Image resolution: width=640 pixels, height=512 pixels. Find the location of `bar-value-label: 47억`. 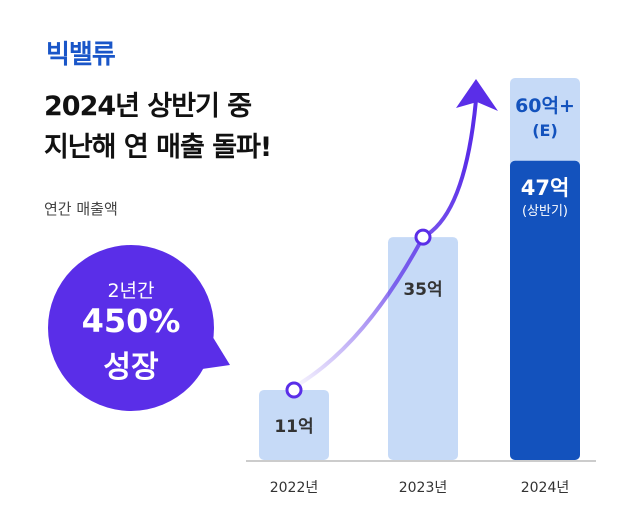

bar-value-label: 47억 is located at coordinates (545, 188).